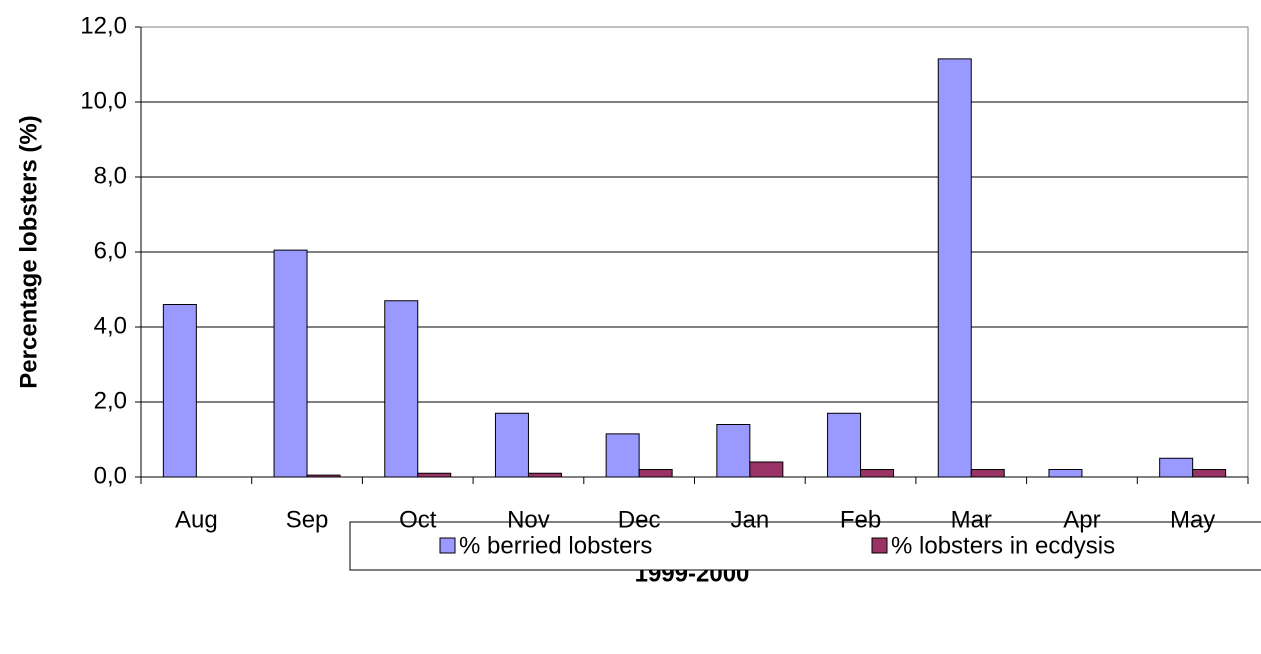  I want to click on y-tick-label: 2,0, so click(110, 400).